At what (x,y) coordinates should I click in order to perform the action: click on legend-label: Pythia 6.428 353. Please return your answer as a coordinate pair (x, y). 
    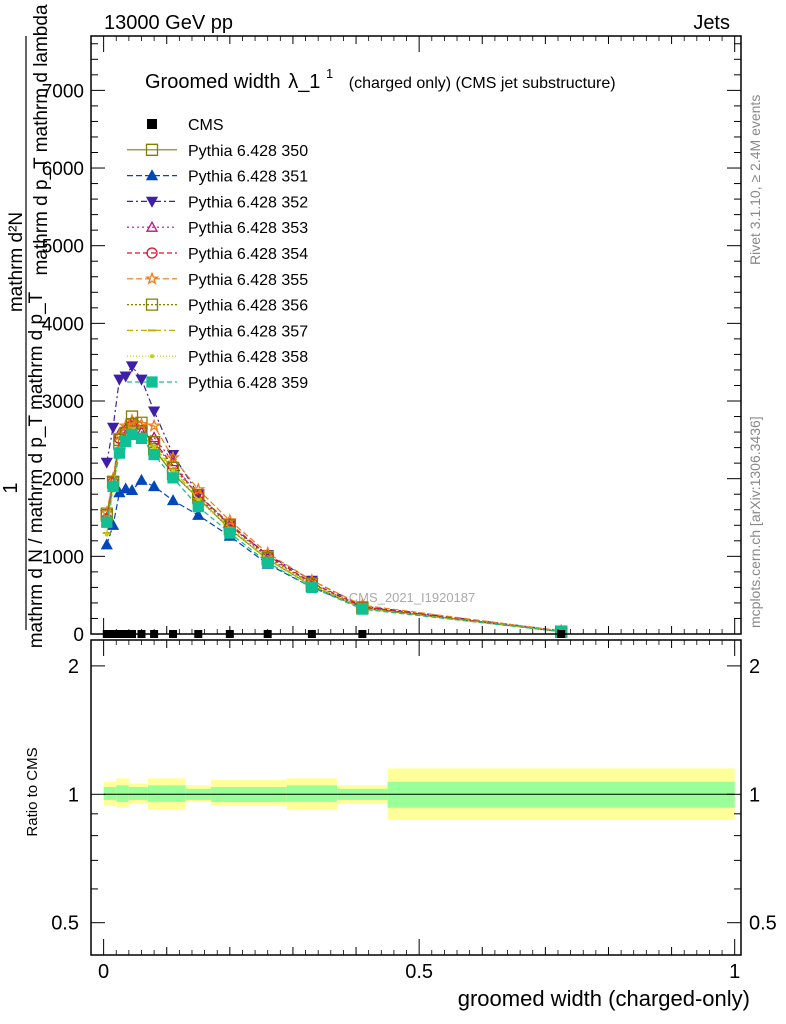
    Looking at the image, I should click on (248, 228).